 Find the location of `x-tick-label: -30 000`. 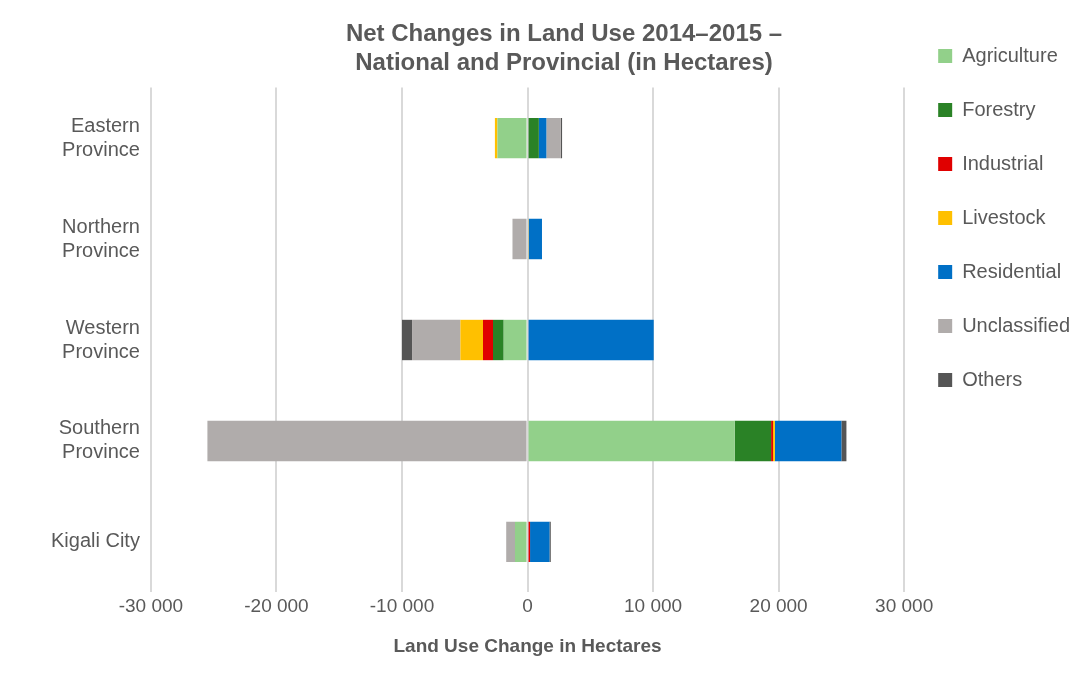

x-tick-label: -30 000 is located at coordinates (151, 606).